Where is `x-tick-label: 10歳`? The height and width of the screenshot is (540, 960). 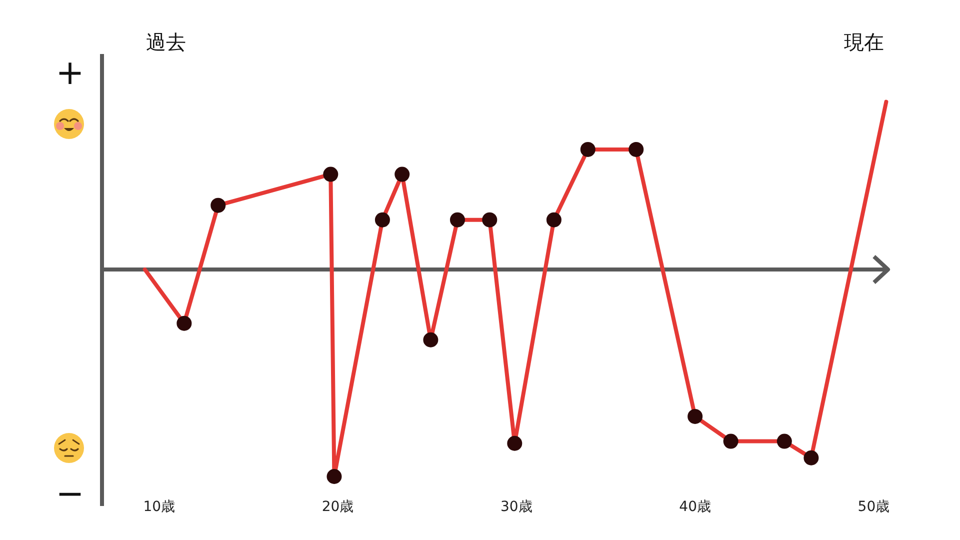
x-tick-label: 10歳 is located at coordinates (159, 507).